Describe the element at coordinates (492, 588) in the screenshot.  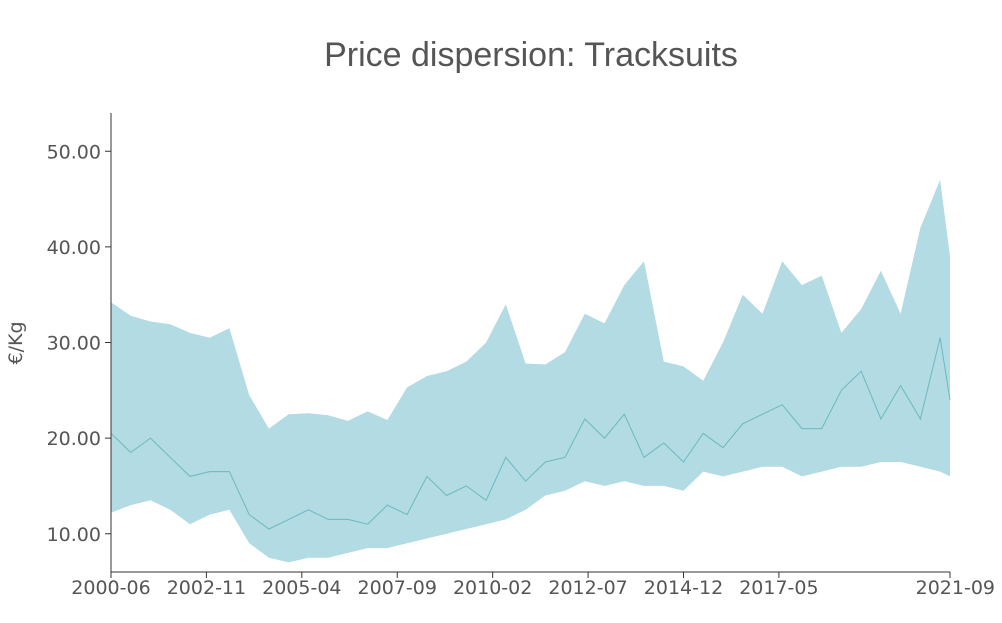
I see `x-tick-label: 2010-02` at that location.